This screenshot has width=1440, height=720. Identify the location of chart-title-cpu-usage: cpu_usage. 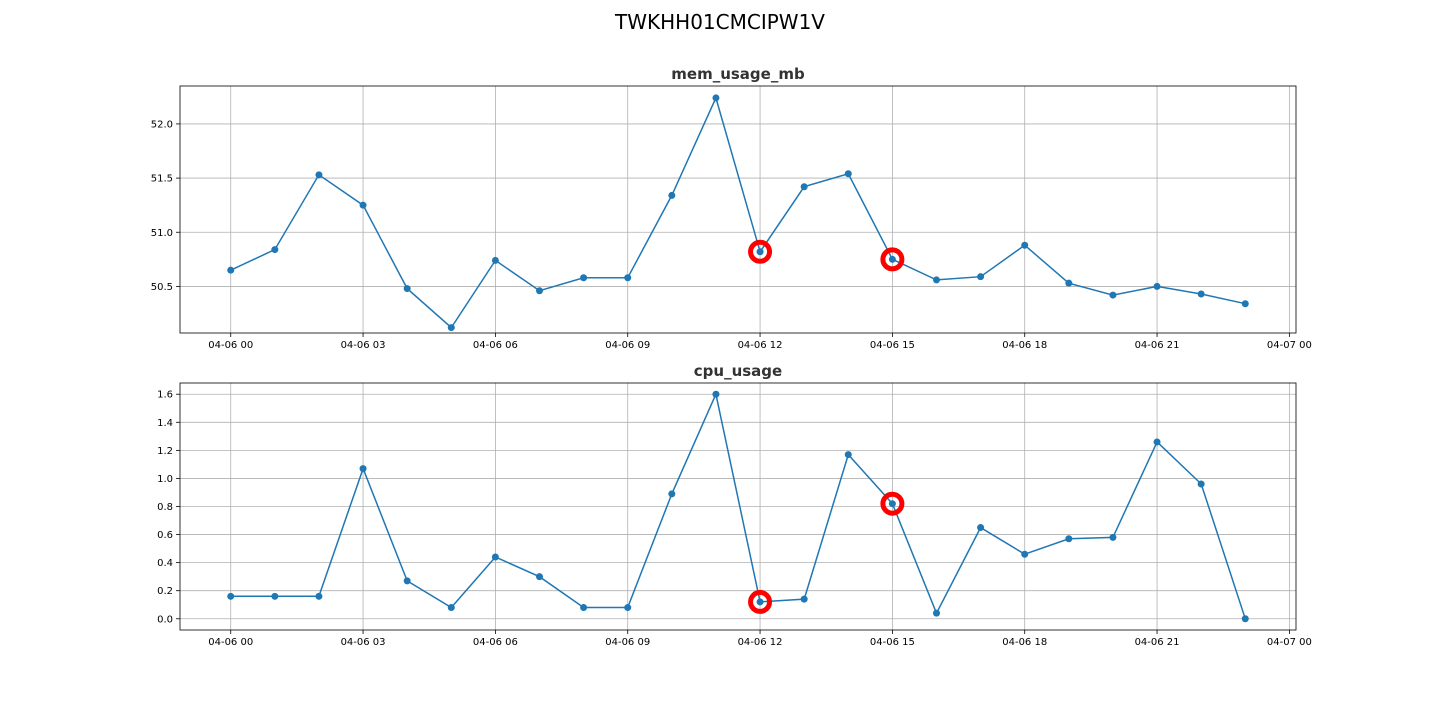
(738, 371).